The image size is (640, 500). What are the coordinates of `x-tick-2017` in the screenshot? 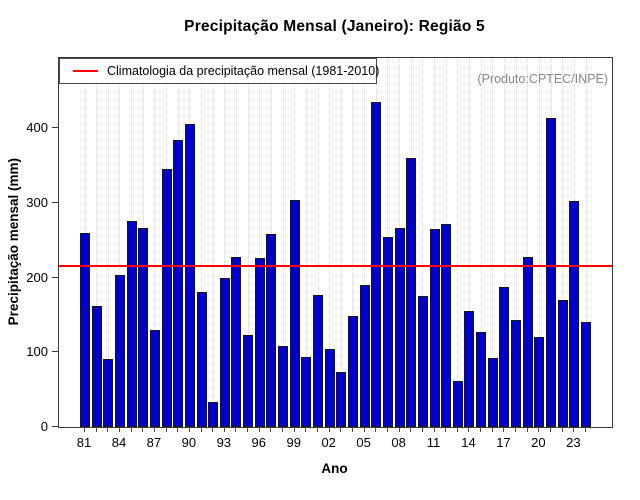 It's located at (504, 429).